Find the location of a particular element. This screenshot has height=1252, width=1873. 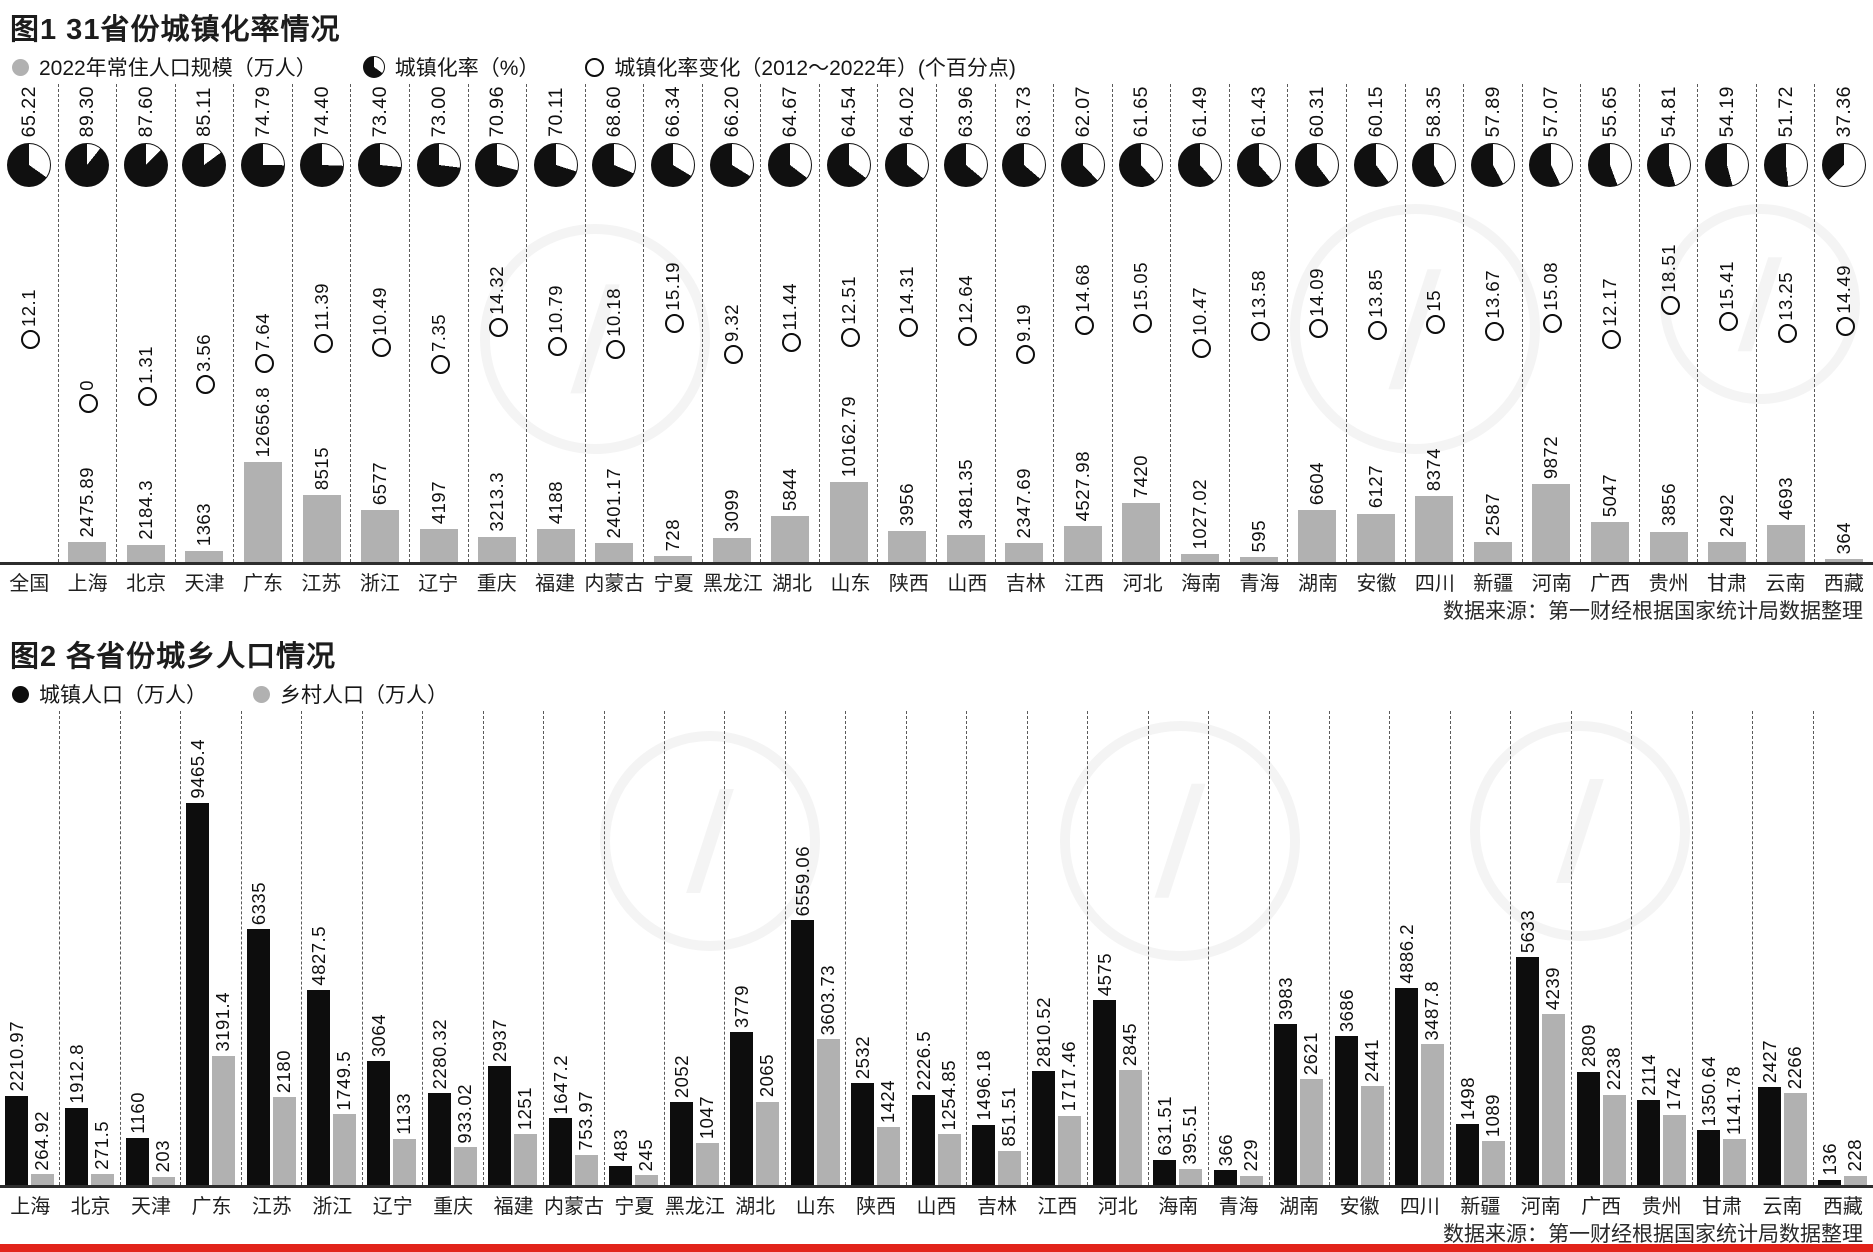

population-value: 7420 is located at coordinates (1141, 477).